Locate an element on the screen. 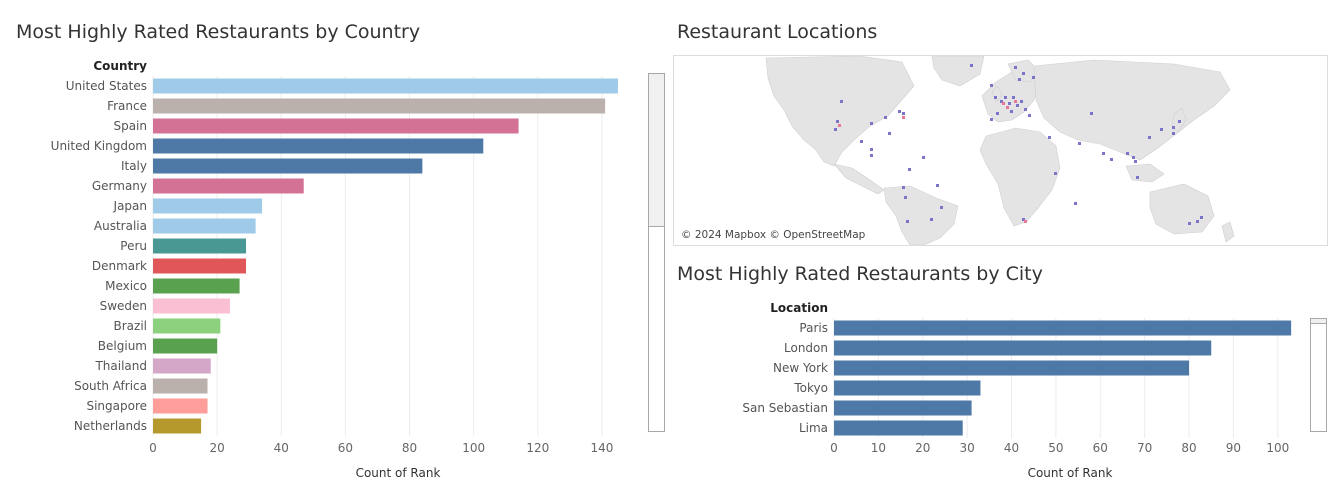  category-label: United Kingdom is located at coordinates (99, 146).